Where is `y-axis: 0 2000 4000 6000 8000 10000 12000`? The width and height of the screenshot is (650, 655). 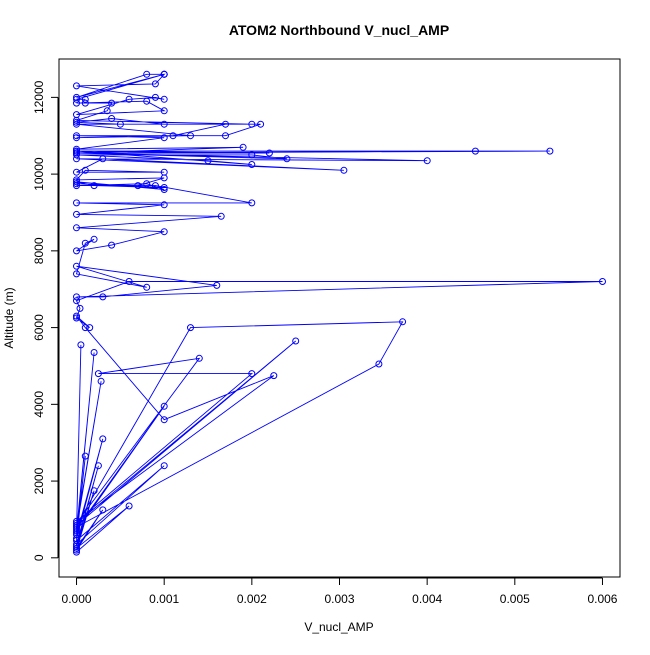 y-axis: 0 2000 4000 6000 8000 10000 12000 is located at coordinates (45, 320).